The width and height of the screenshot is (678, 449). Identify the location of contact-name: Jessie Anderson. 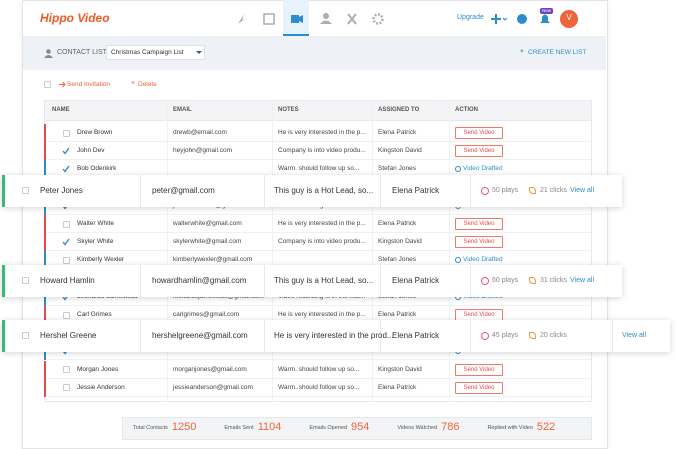
(101, 387).